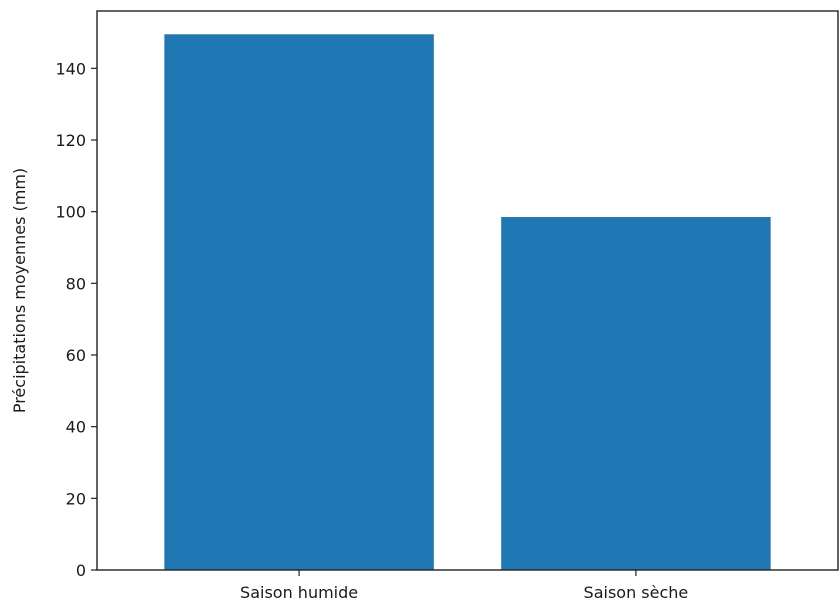  I want to click on y-tick-label-3: 60, so click(76, 355).